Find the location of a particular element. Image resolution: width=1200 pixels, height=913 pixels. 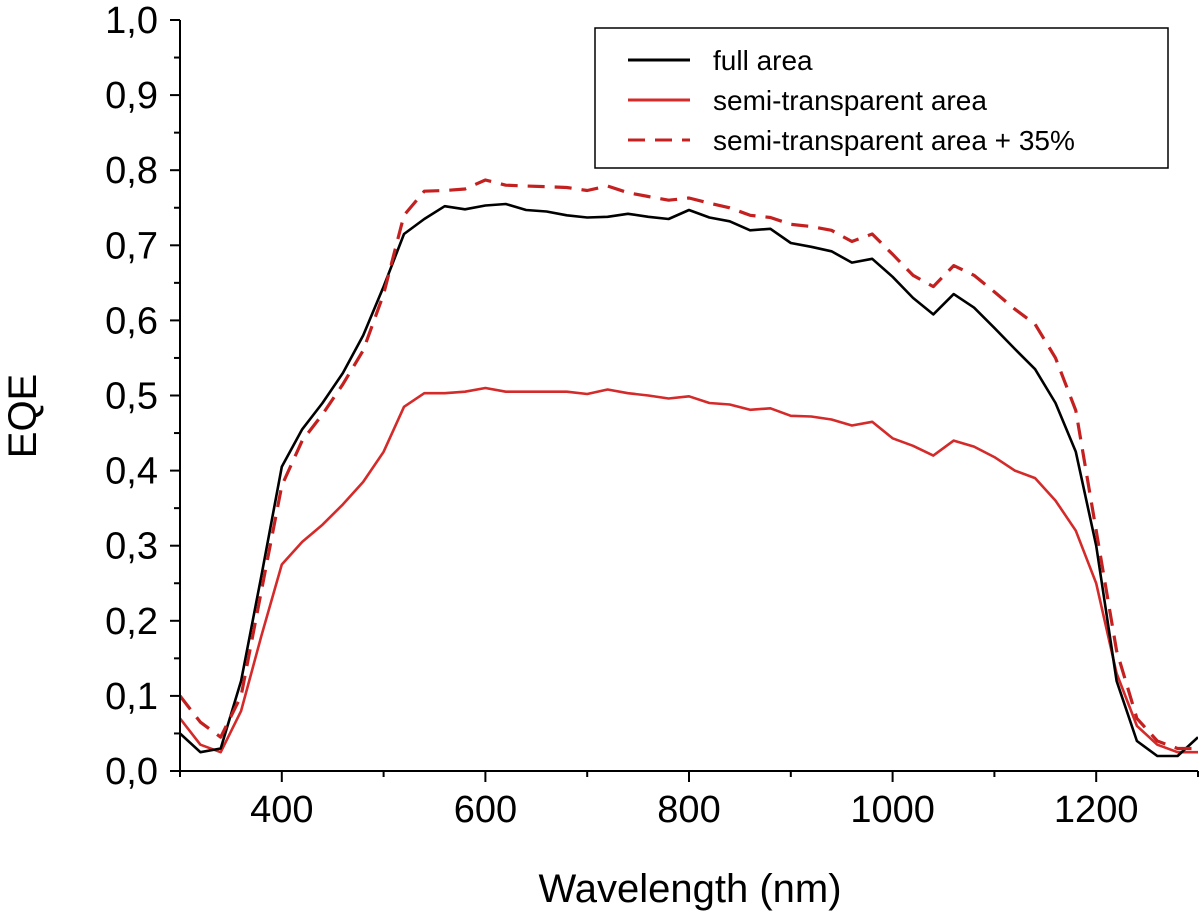

legend-label-2: semi-transparent area is located at coordinates (850, 100).